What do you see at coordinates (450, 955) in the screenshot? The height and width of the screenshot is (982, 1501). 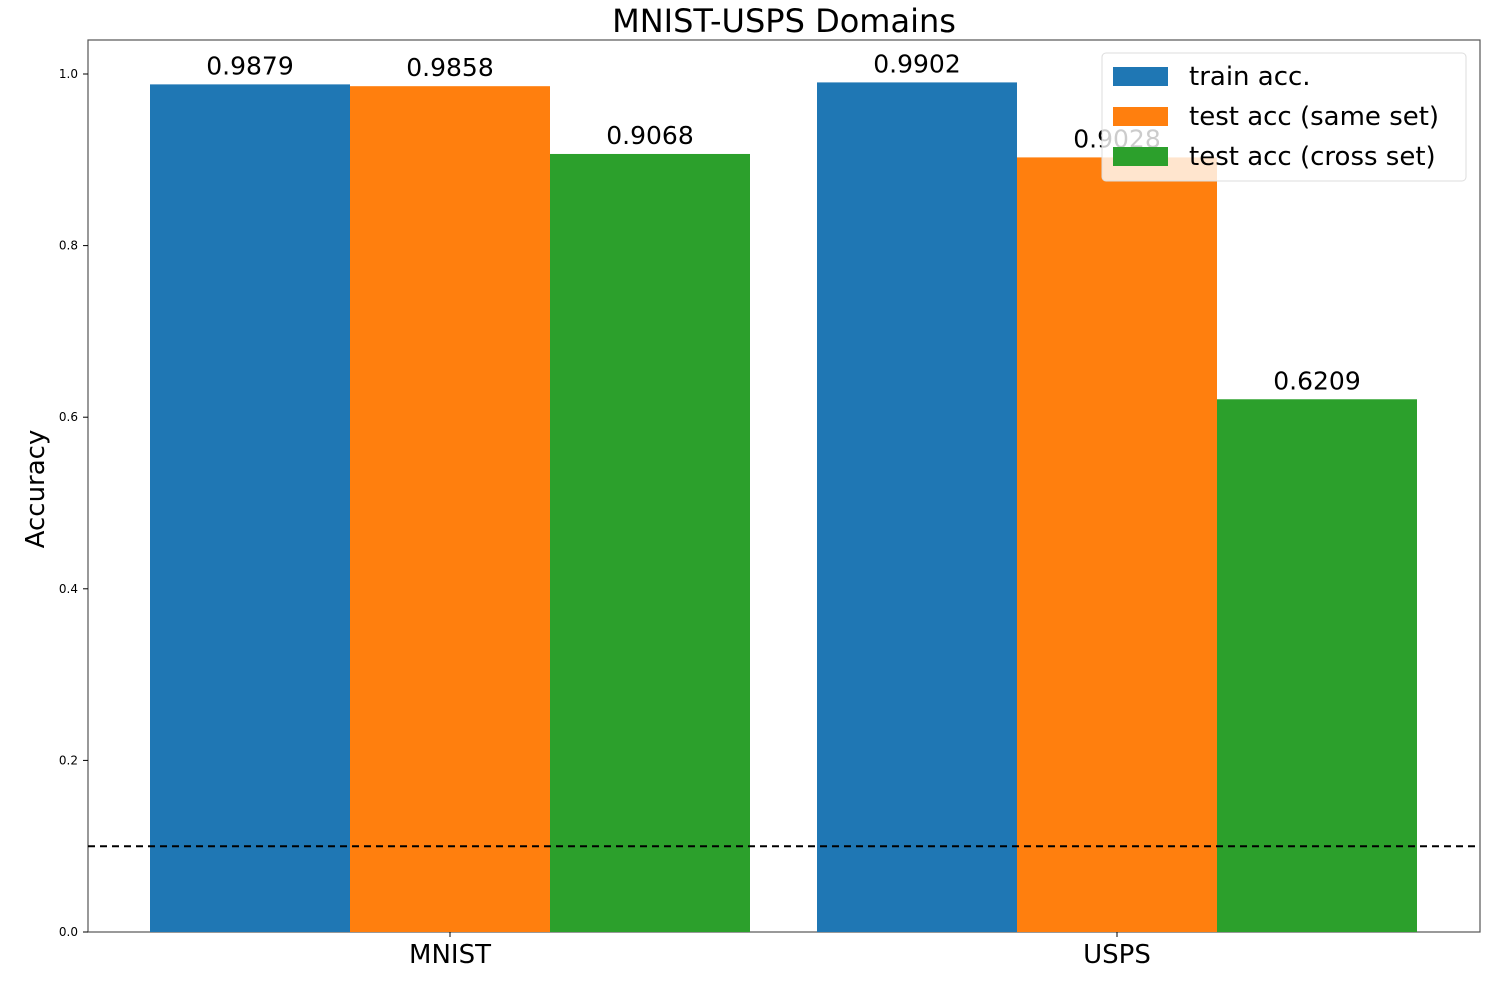 I see `x-tick-label: MNIST` at bounding box center [450, 955].